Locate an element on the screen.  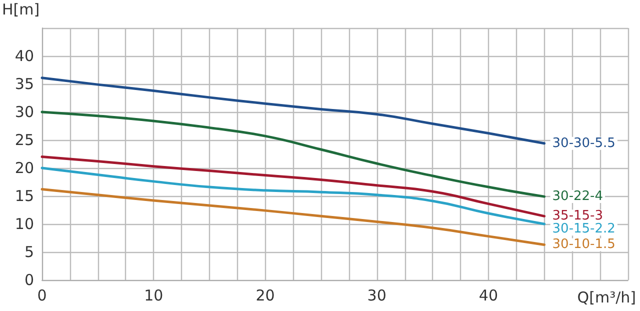
y-tick-label: 10 is located at coordinates (24, 224).